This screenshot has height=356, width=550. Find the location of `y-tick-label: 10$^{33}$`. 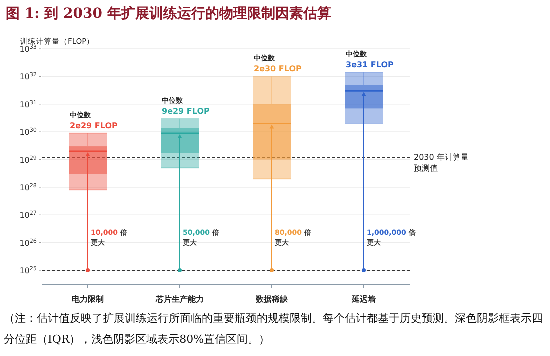

y-tick-label: 10$^{33}$ is located at coordinates (29, 49).